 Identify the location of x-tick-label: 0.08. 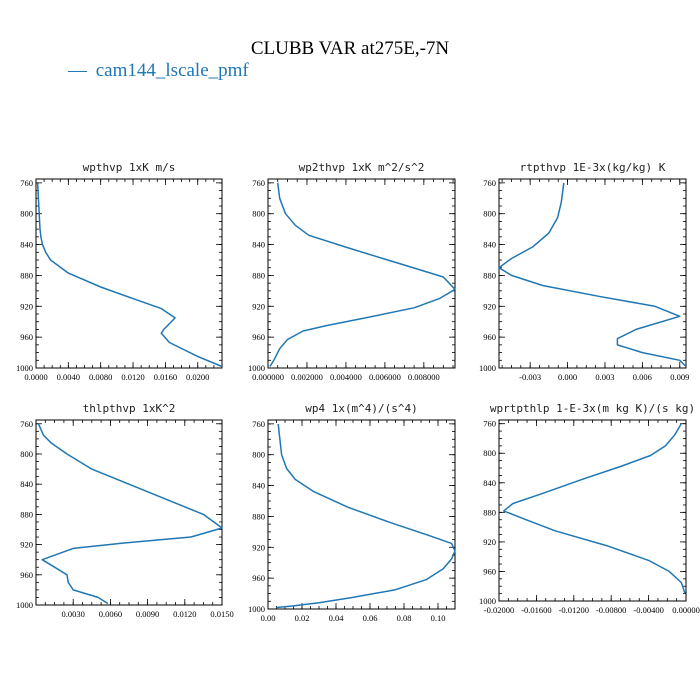
(404, 618).